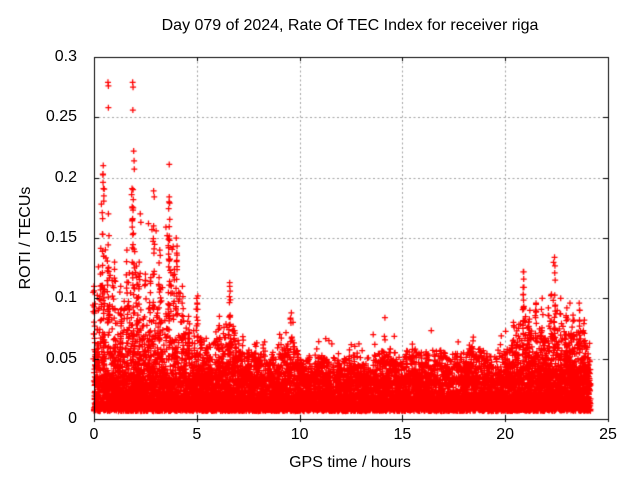 The image size is (640, 480). Describe the element at coordinates (299, 434) in the screenshot. I see `x-tick-label: 10` at that location.